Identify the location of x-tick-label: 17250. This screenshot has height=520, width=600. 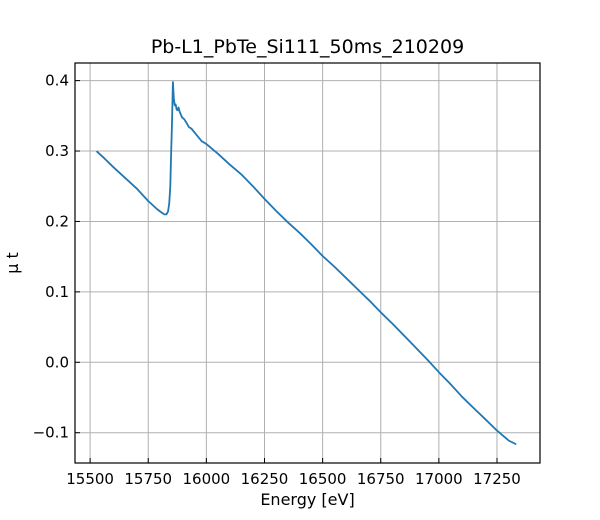
(497, 479).